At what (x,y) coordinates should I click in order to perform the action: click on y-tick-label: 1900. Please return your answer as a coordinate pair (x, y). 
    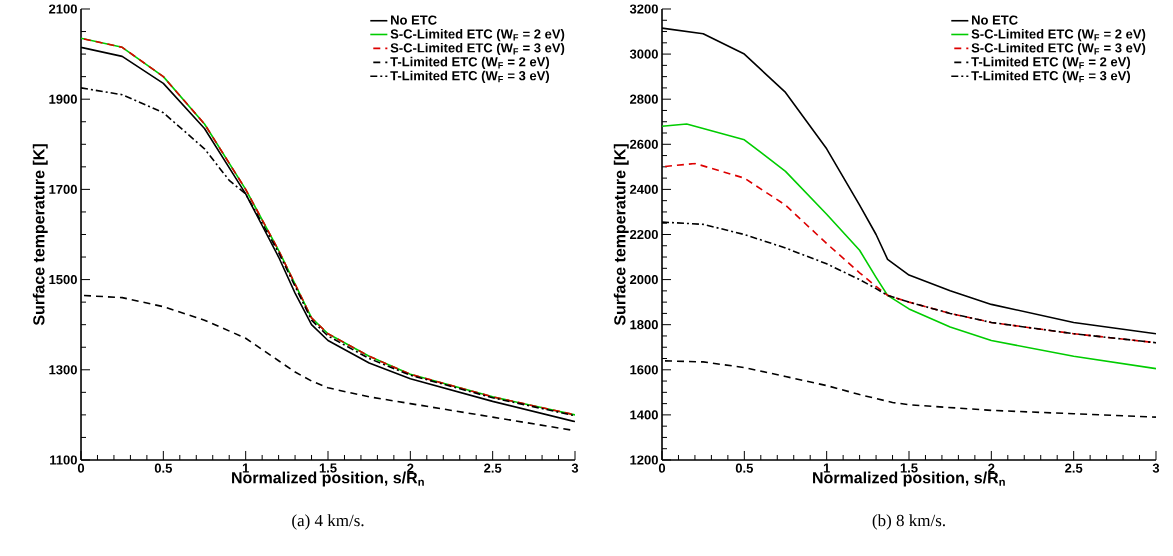
    Looking at the image, I should click on (63, 99).